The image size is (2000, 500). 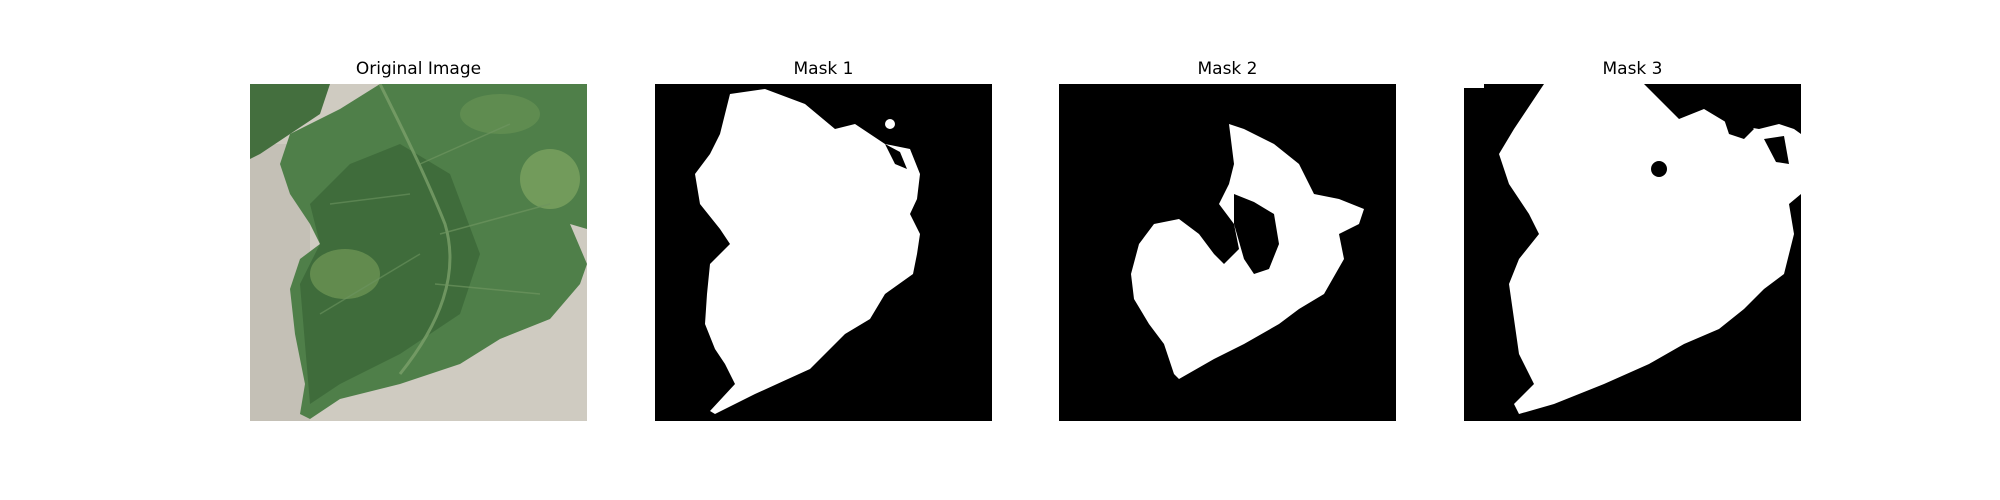 I want to click on panel-title: Mask 1, so click(x=823, y=69).